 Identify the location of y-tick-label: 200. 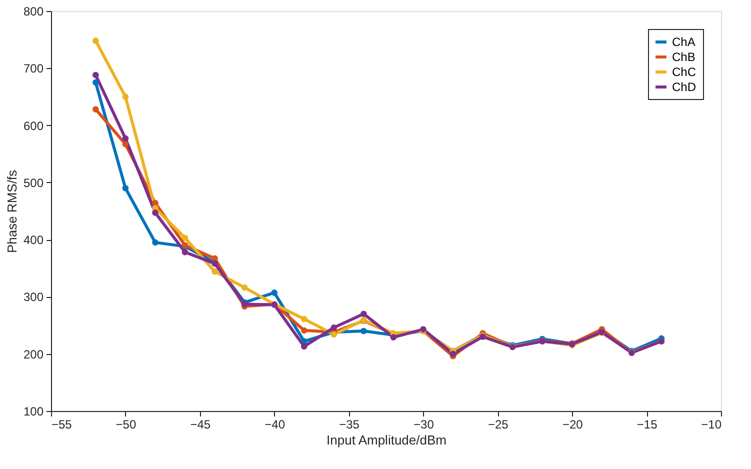
(33, 354).